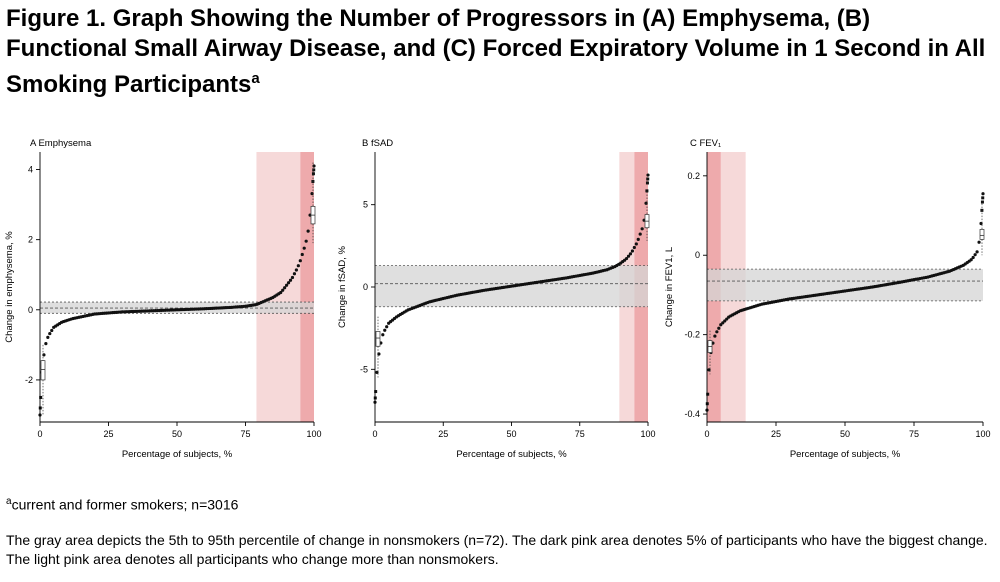 The image size is (1000, 582). I want to click on dark-pink-region, so click(307, 287).